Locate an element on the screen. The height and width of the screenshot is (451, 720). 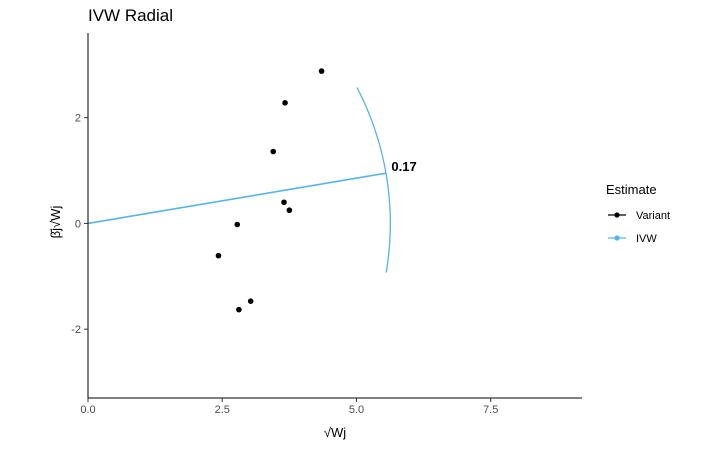
x-tick-label: 2.5 is located at coordinates (222, 410).